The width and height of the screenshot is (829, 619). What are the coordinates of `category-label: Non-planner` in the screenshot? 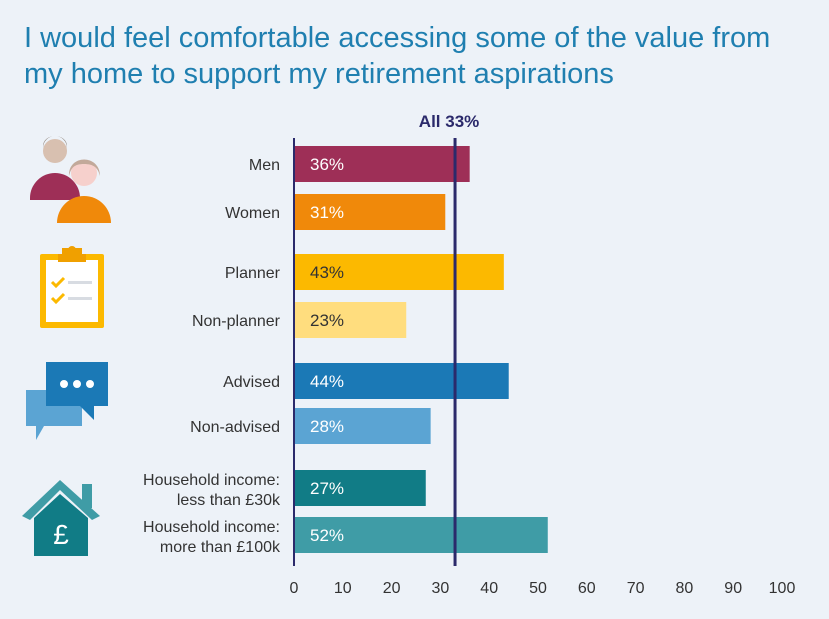 It's located at (236, 321).